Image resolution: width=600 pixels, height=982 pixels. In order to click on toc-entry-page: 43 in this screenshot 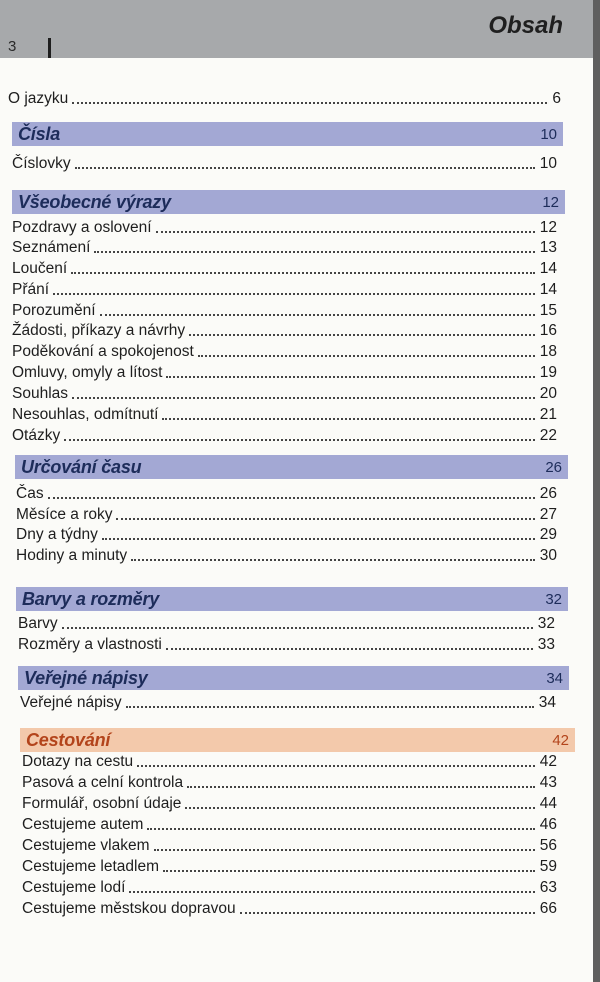, I will do `click(548, 782)`.